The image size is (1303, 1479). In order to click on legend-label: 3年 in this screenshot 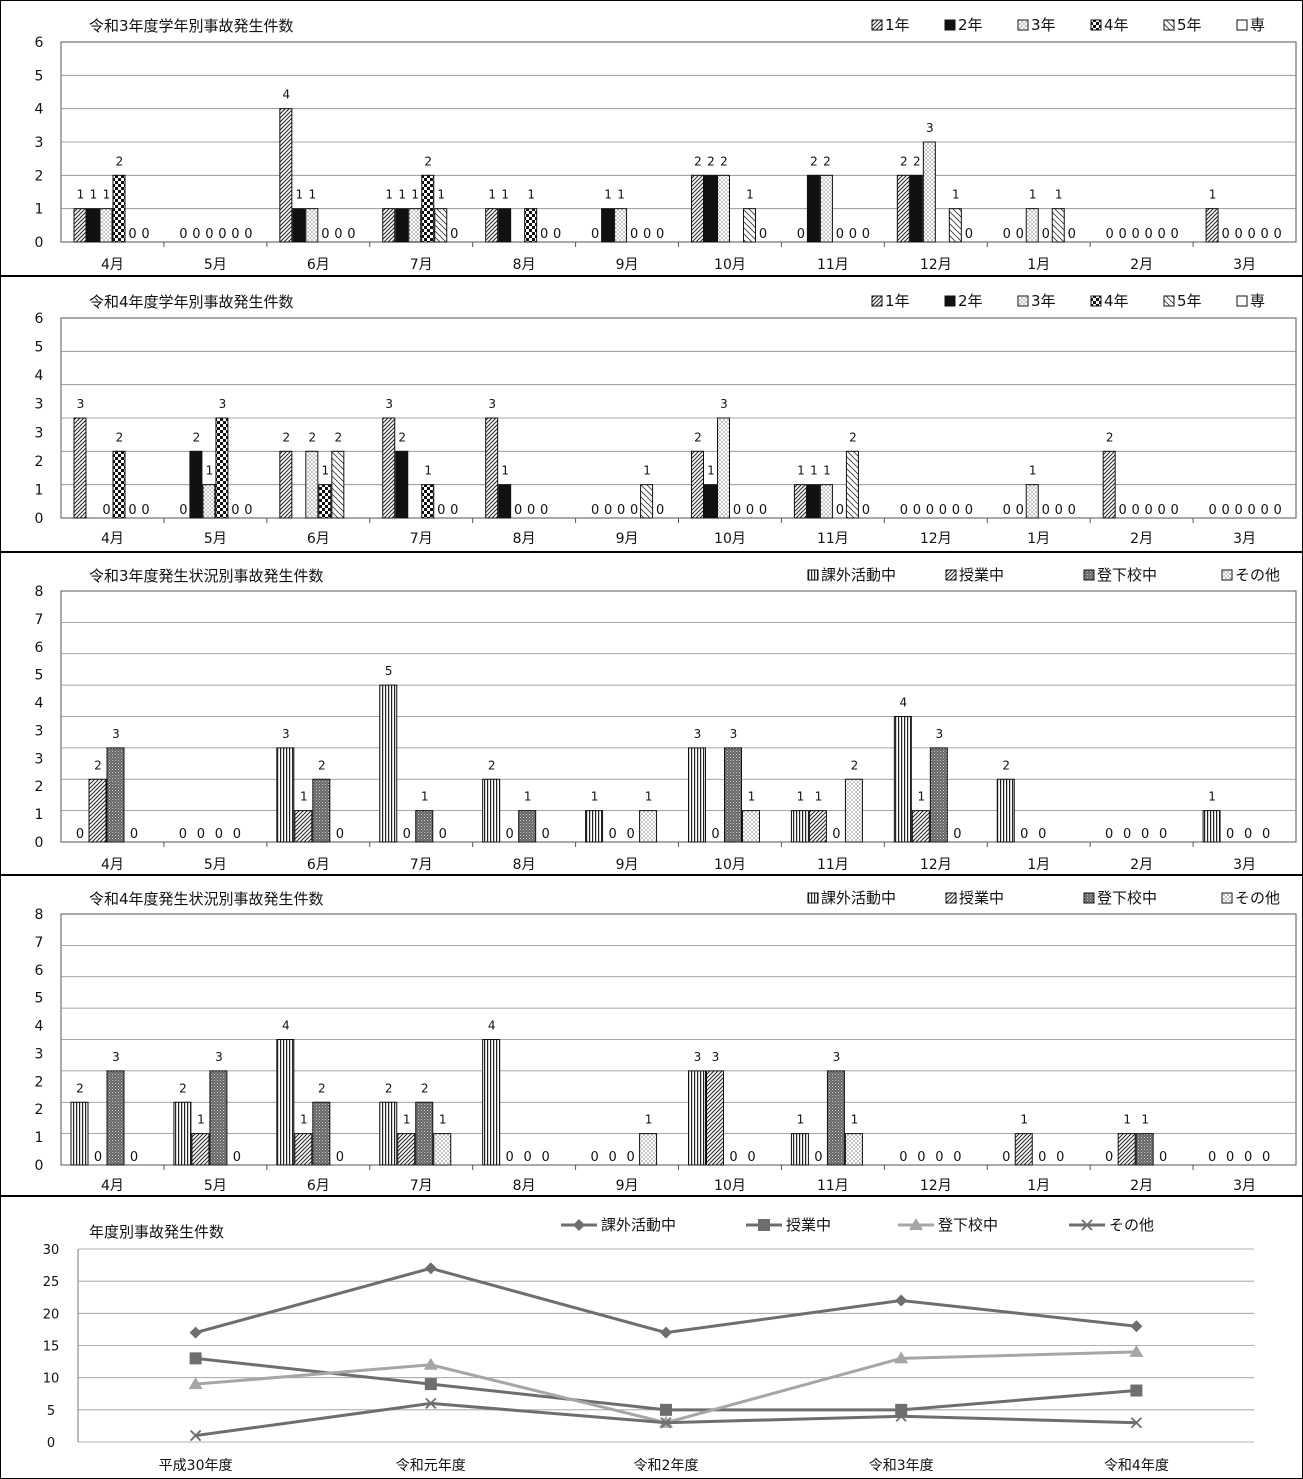, I will do `click(1043, 25)`.